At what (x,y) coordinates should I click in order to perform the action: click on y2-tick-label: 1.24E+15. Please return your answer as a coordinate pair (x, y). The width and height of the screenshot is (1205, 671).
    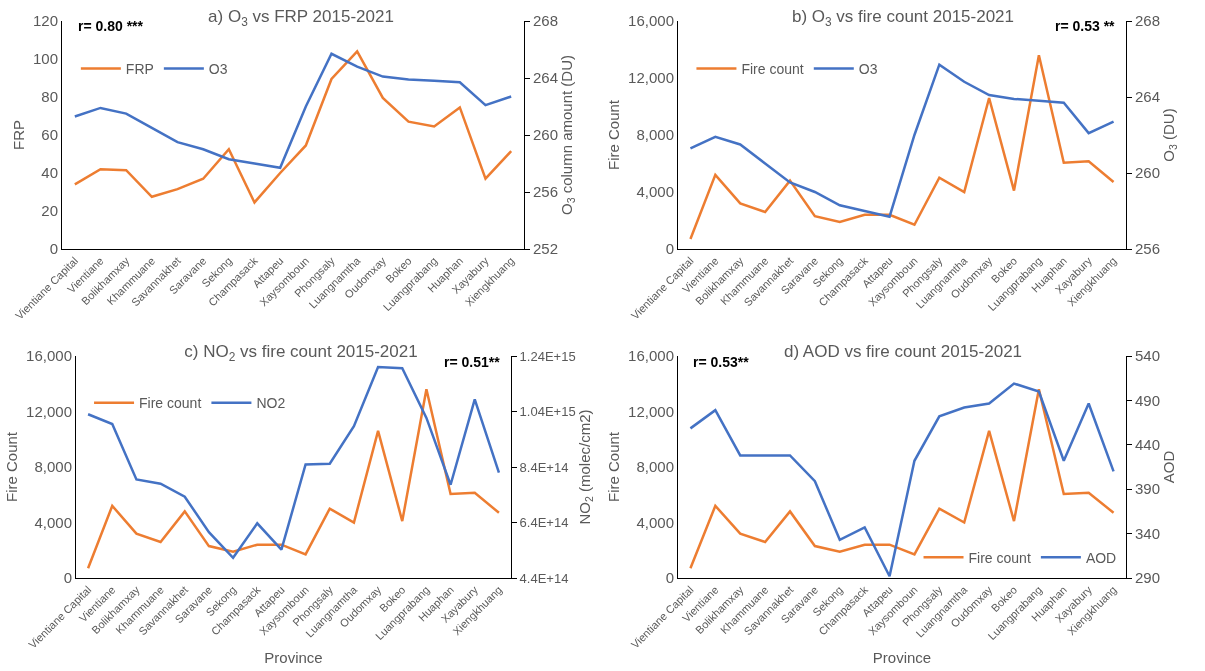
    Looking at the image, I should click on (547, 356).